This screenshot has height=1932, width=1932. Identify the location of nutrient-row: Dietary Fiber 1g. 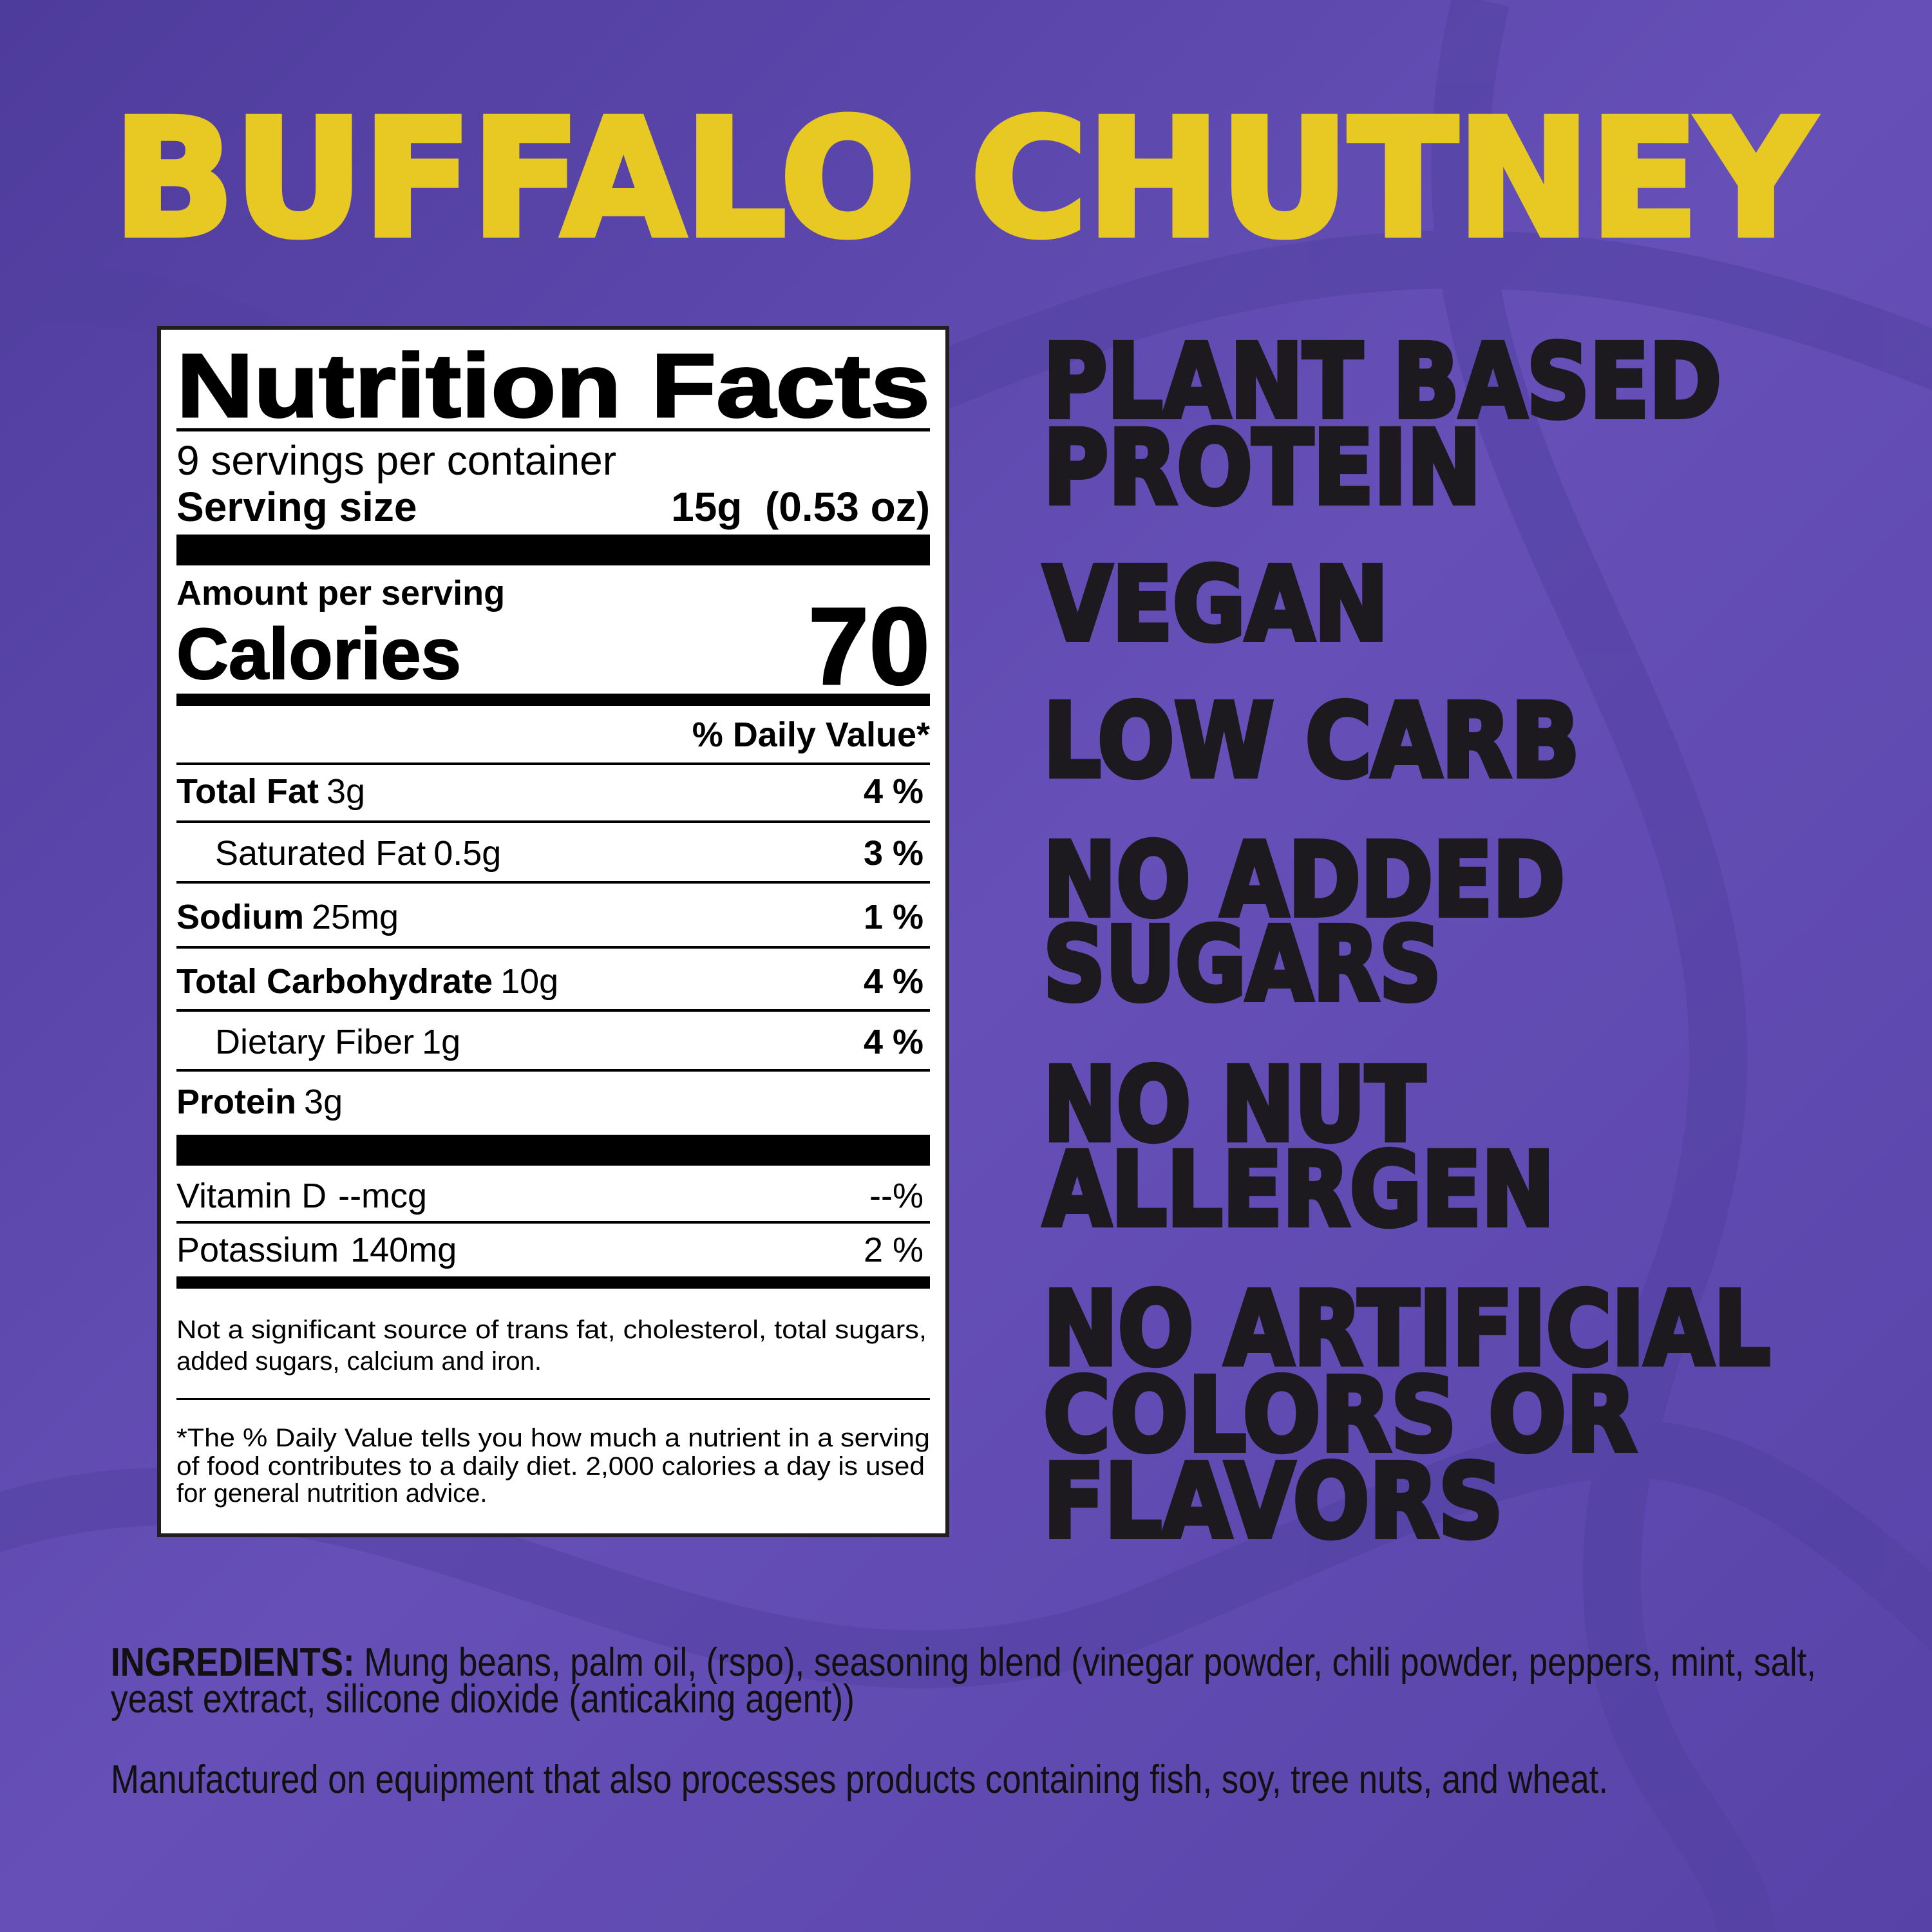
(337, 1042).